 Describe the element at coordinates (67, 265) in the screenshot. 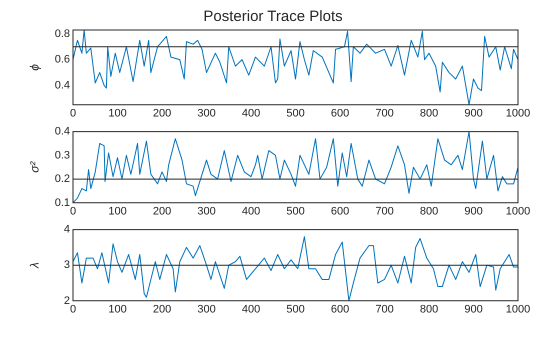

I see `y-tick-label: 3` at that location.